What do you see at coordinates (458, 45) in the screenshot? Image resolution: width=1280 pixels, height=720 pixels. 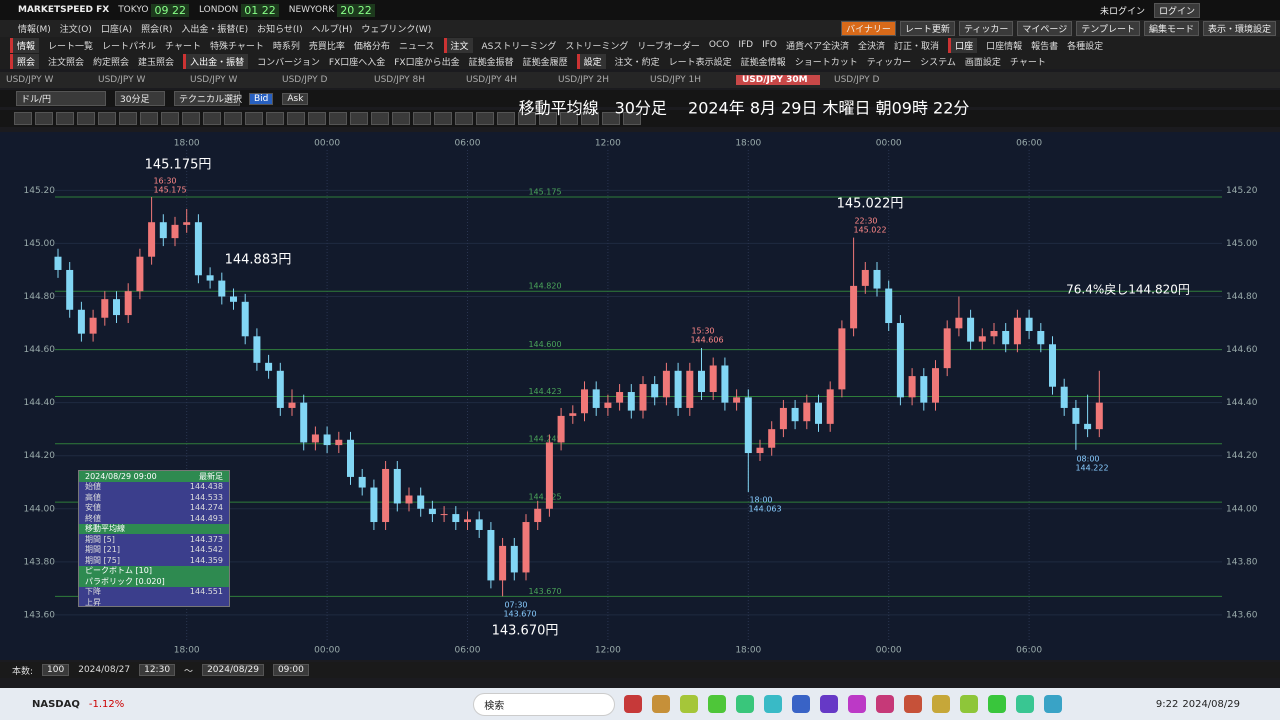 I see `group-head: 注文` at bounding box center [458, 45].